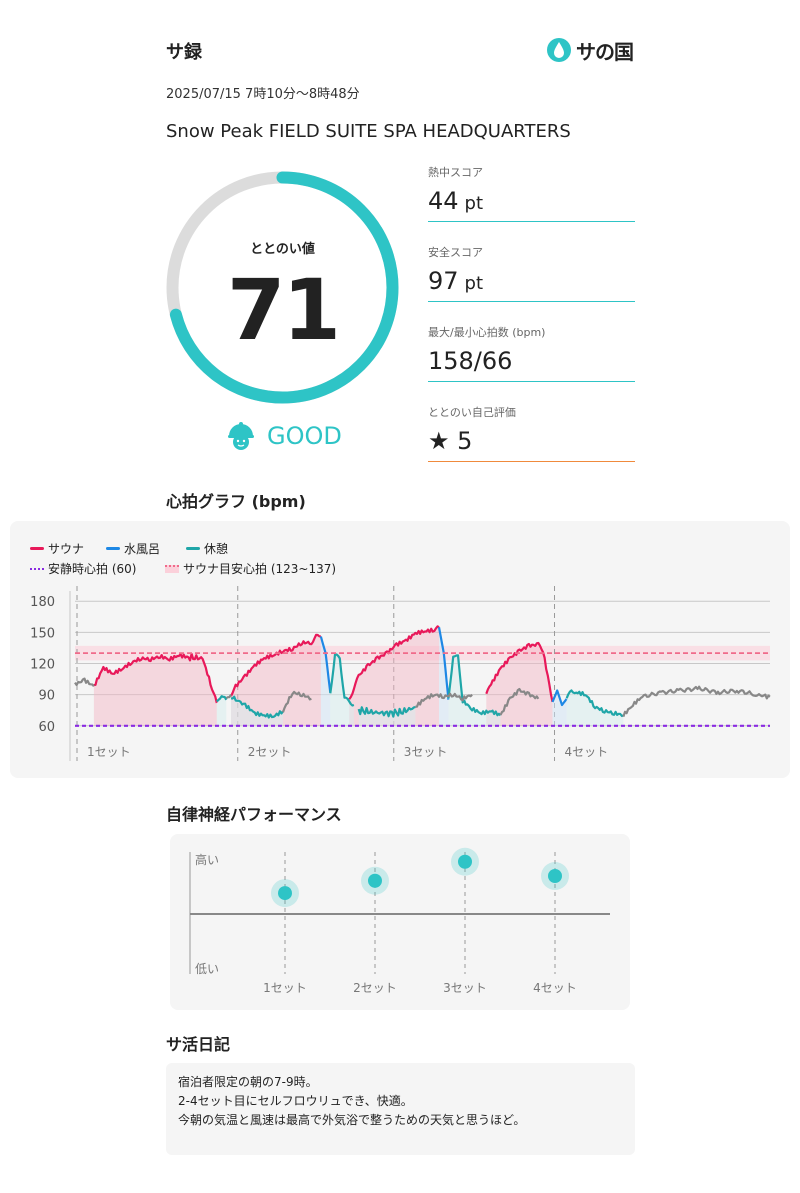  I want to click on ans-panel: 高い 低い 1セット 2セット 3セット 4セット, so click(400, 922).